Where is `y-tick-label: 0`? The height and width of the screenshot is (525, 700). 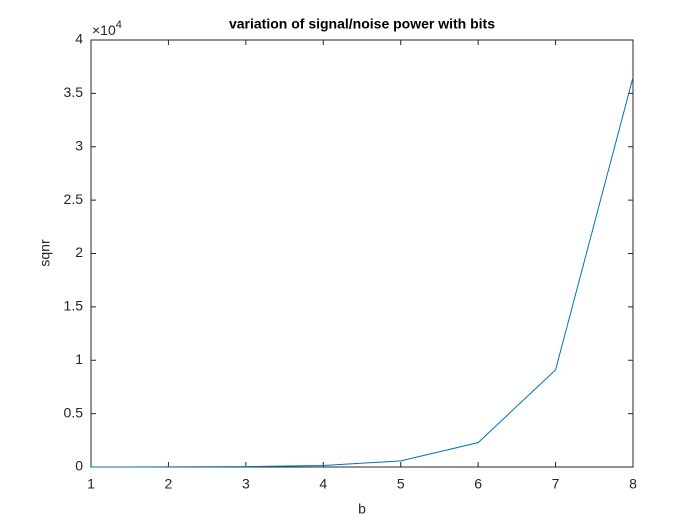 y-tick-label: 0 is located at coordinates (79, 466).